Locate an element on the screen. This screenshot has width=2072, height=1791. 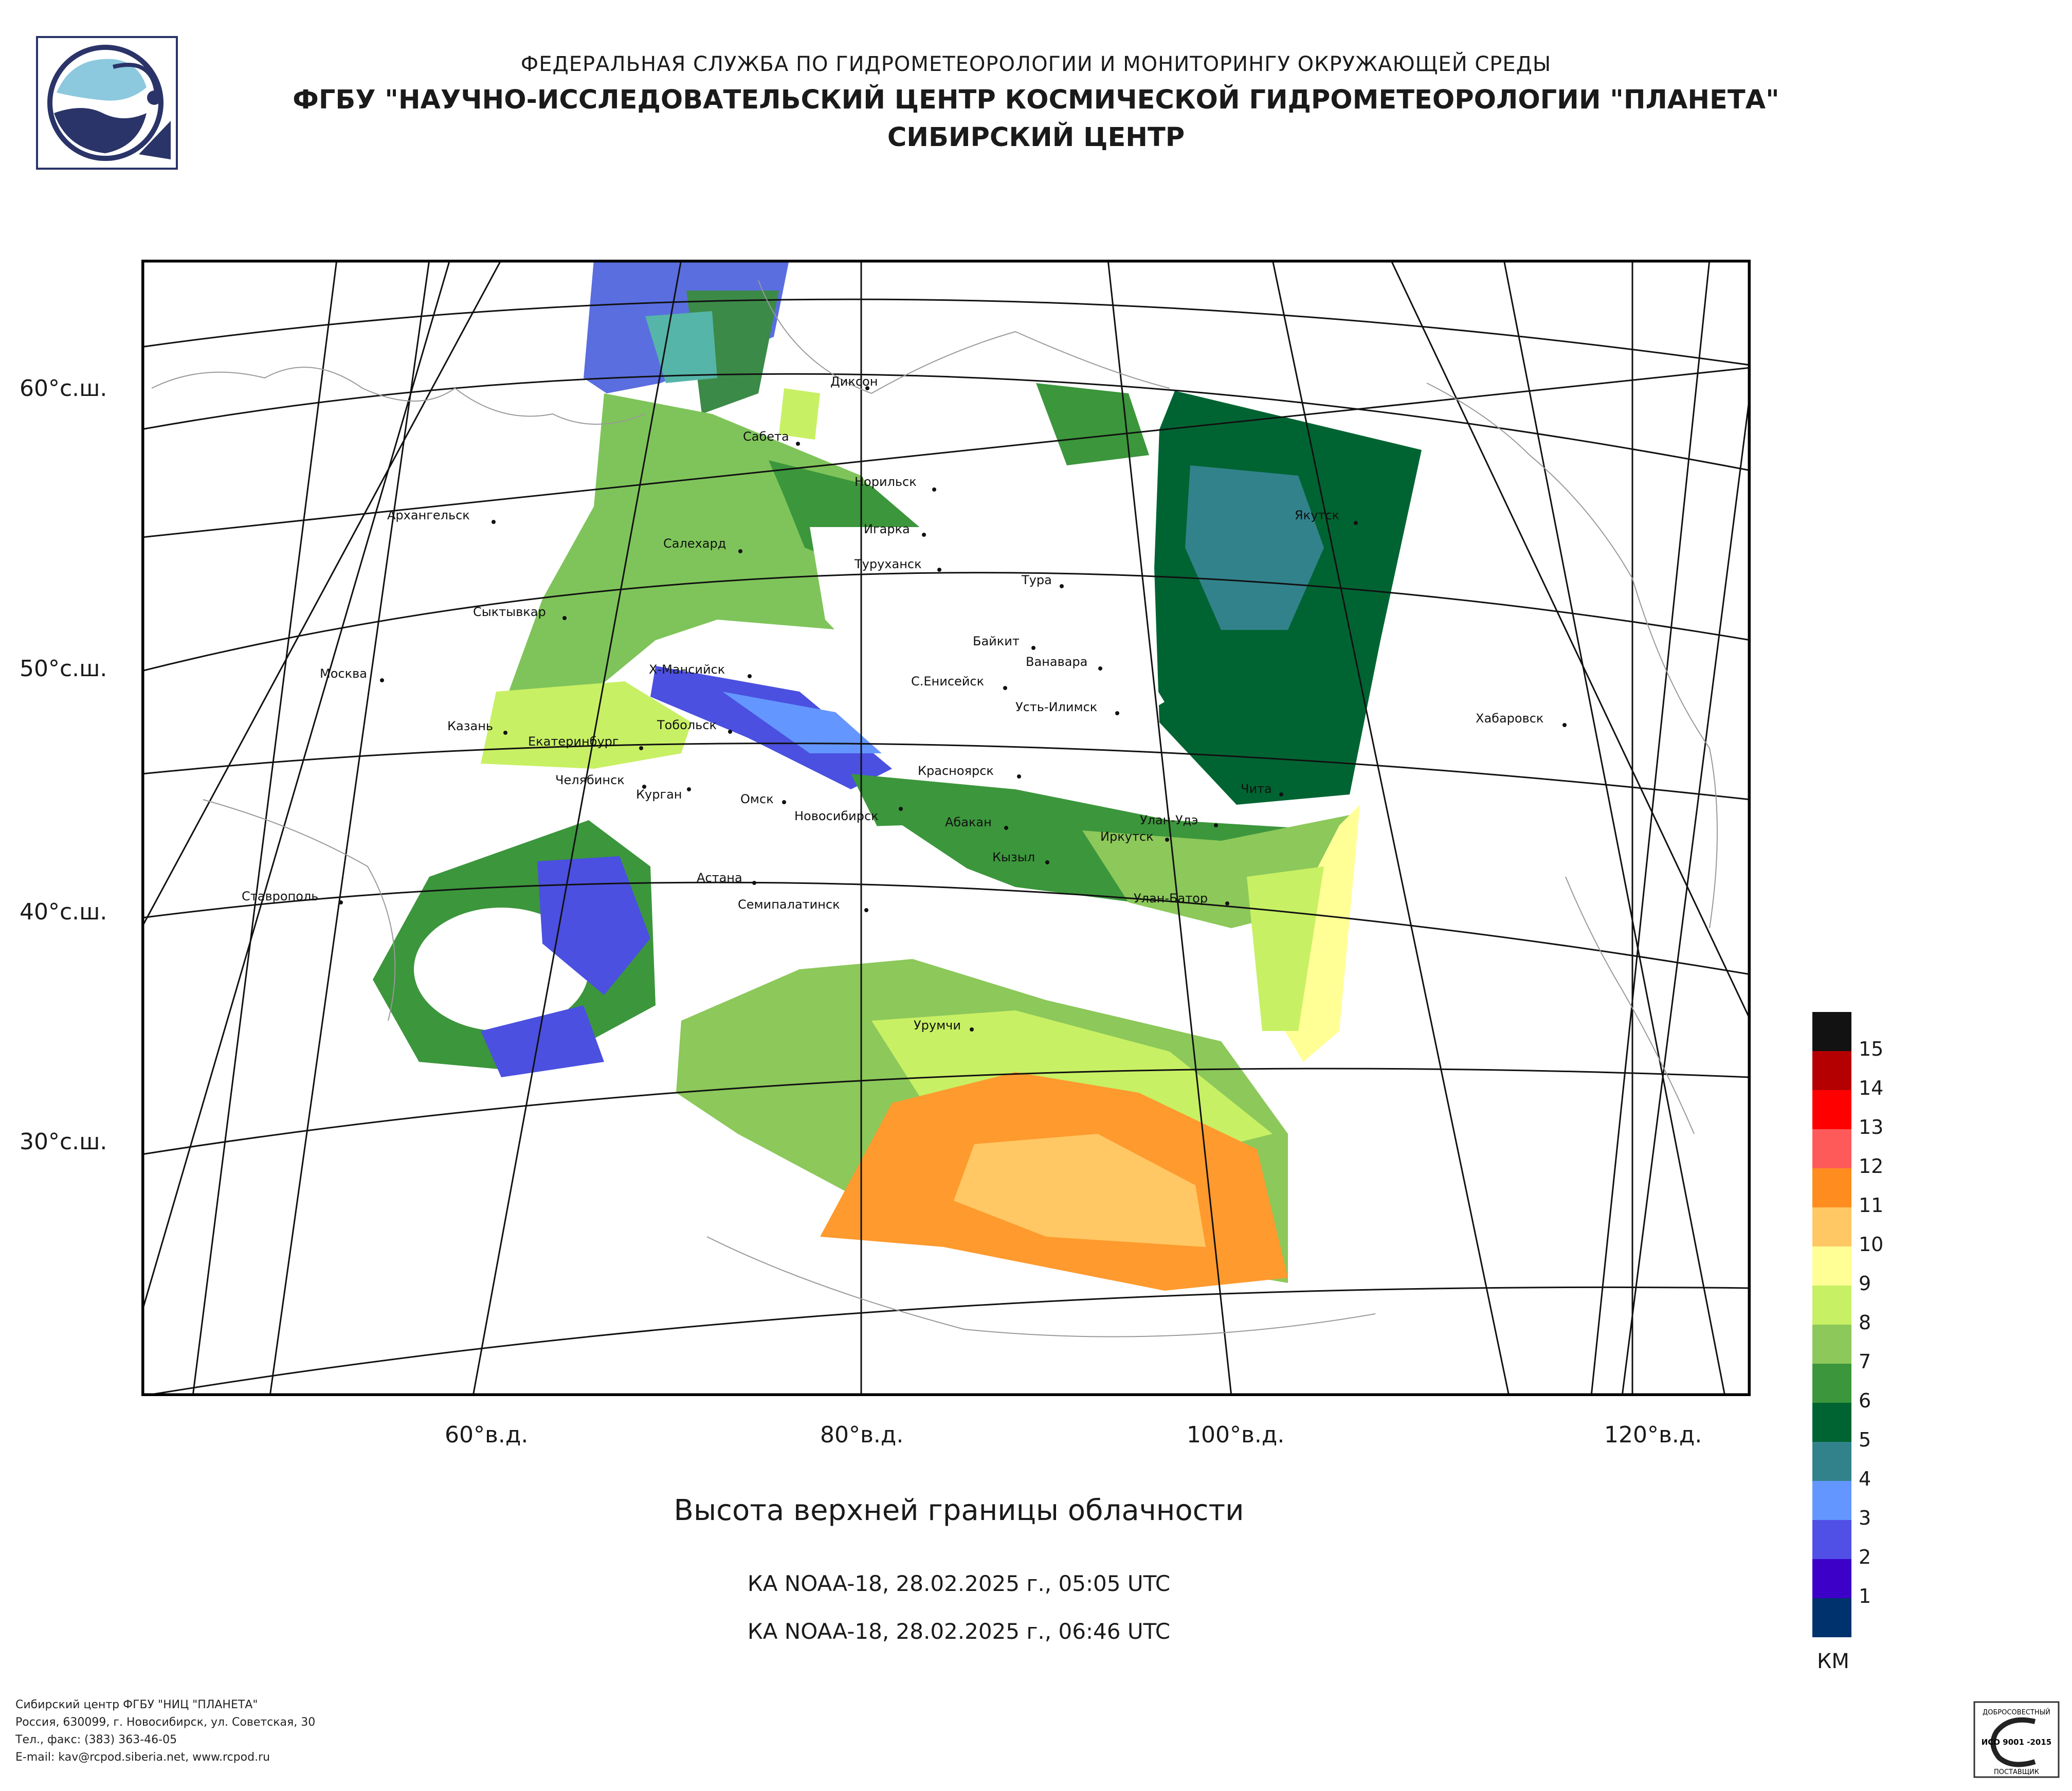
city-chita-label: Чита is located at coordinates (1256, 789).